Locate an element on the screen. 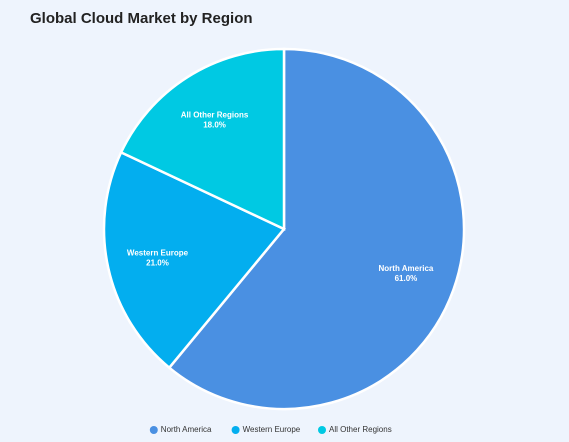 The image size is (569, 442). legend-label: All Other Regions is located at coordinates (360, 429).